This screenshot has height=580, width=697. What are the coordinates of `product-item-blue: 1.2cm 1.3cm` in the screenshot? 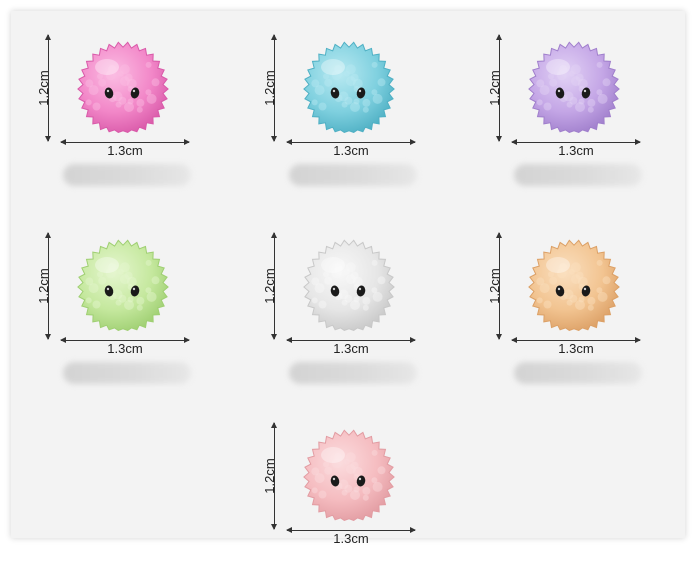 It's located at (336, 104).